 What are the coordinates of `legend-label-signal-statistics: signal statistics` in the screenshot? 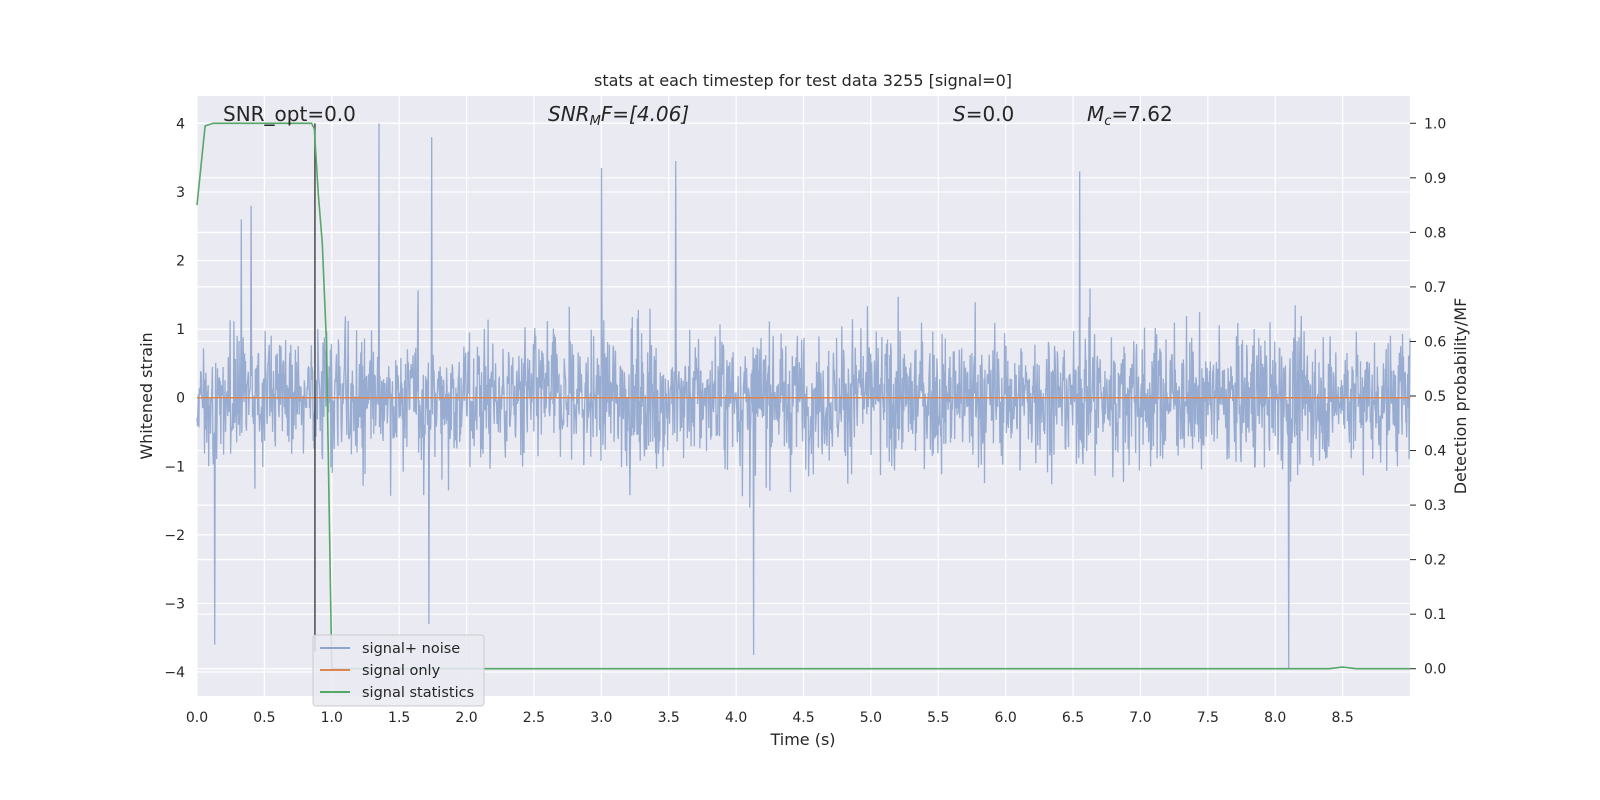 It's located at (418, 693).